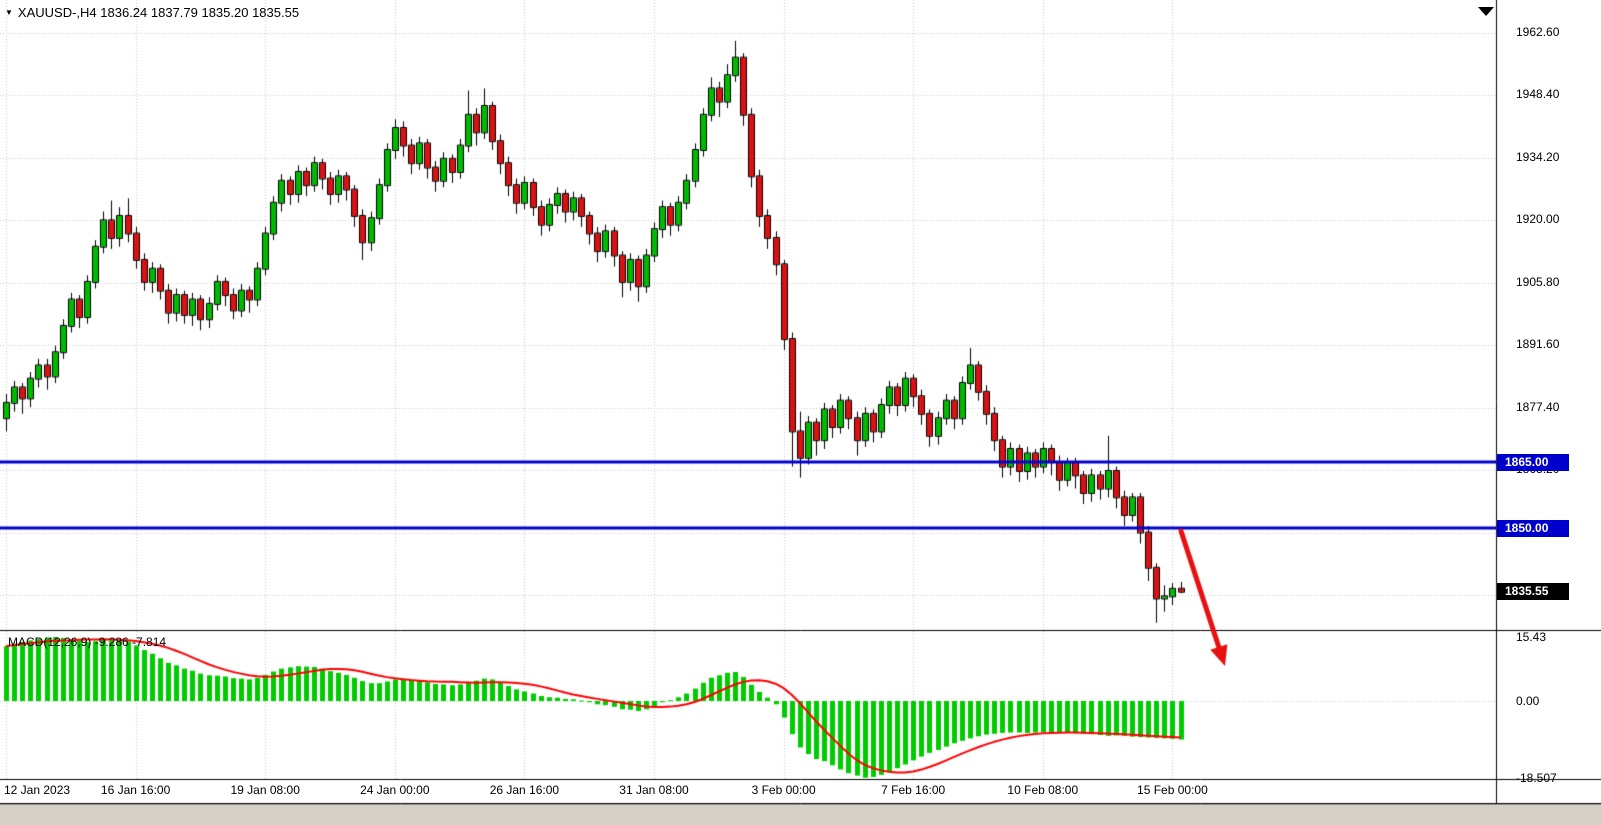 This screenshot has height=825, width=1601. What do you see at coordinates (1486, 11) in the screenshot?
I see `chart-shift-marker-icon` at bounding box center [1486, 11].